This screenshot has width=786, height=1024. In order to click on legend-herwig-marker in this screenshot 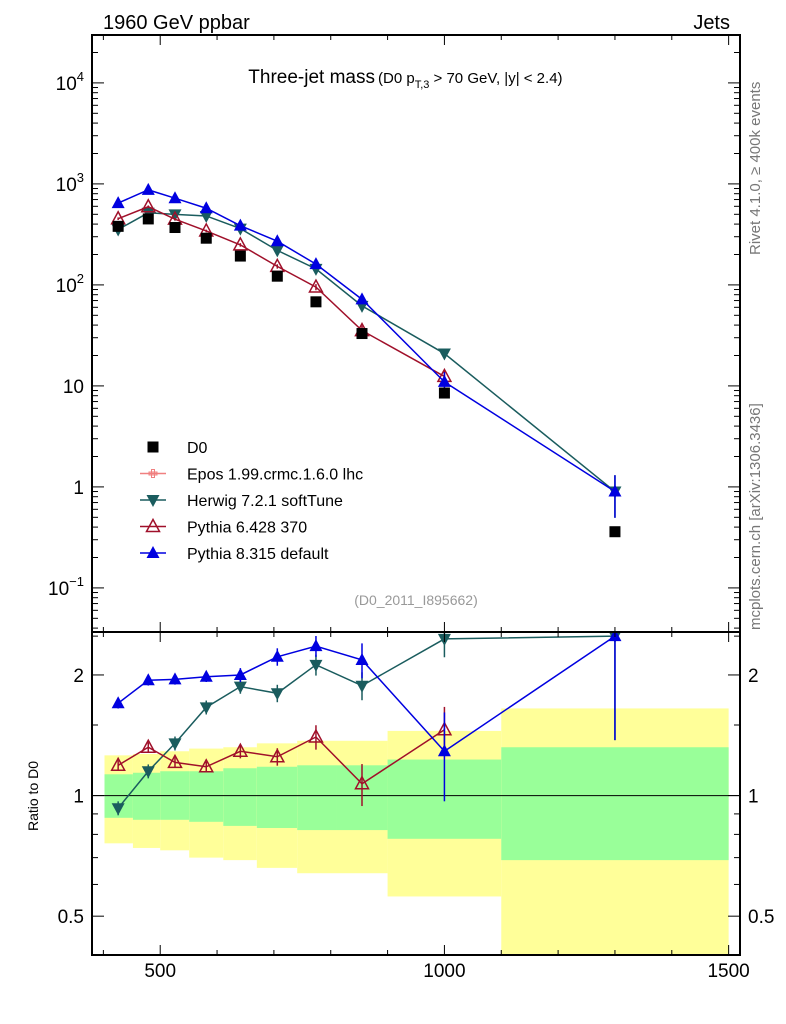, I will do `click(153, 501)`.